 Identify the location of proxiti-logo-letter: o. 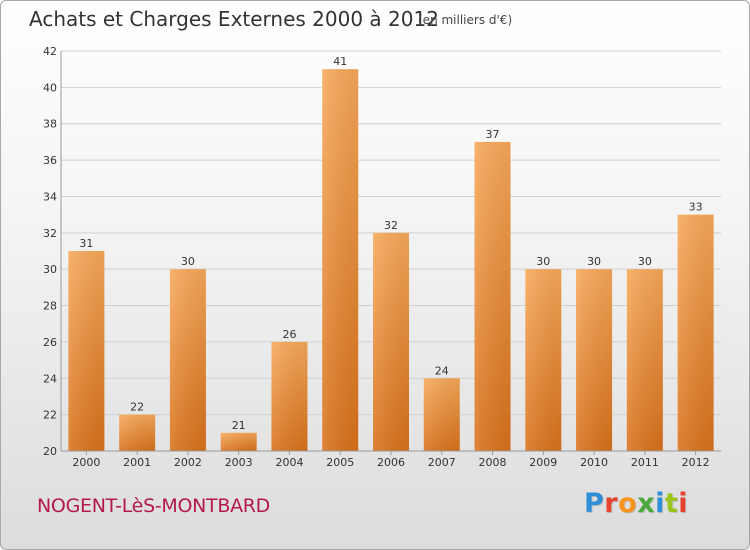
(628, 503).